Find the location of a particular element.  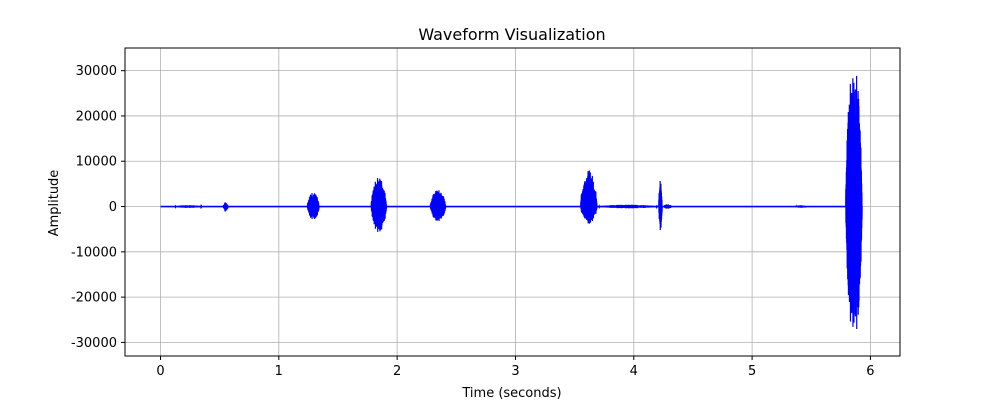

y-tick-label: 20000 is located at coordinates (96, 116).